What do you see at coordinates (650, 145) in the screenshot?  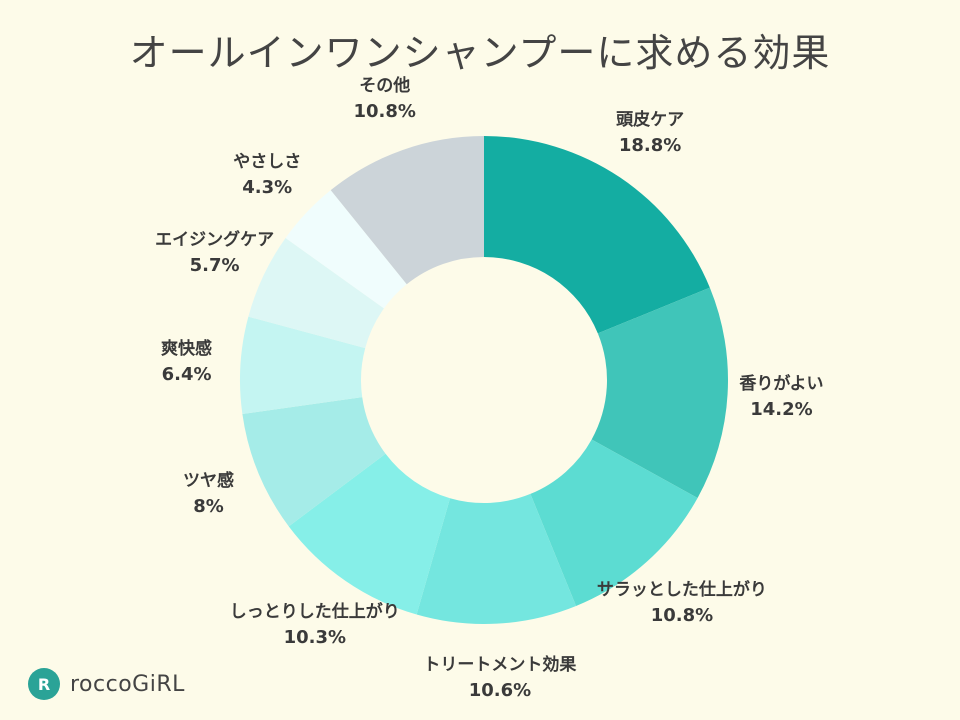 I see `slice-label-value: 18.8%` at bounding box center [650, 145].